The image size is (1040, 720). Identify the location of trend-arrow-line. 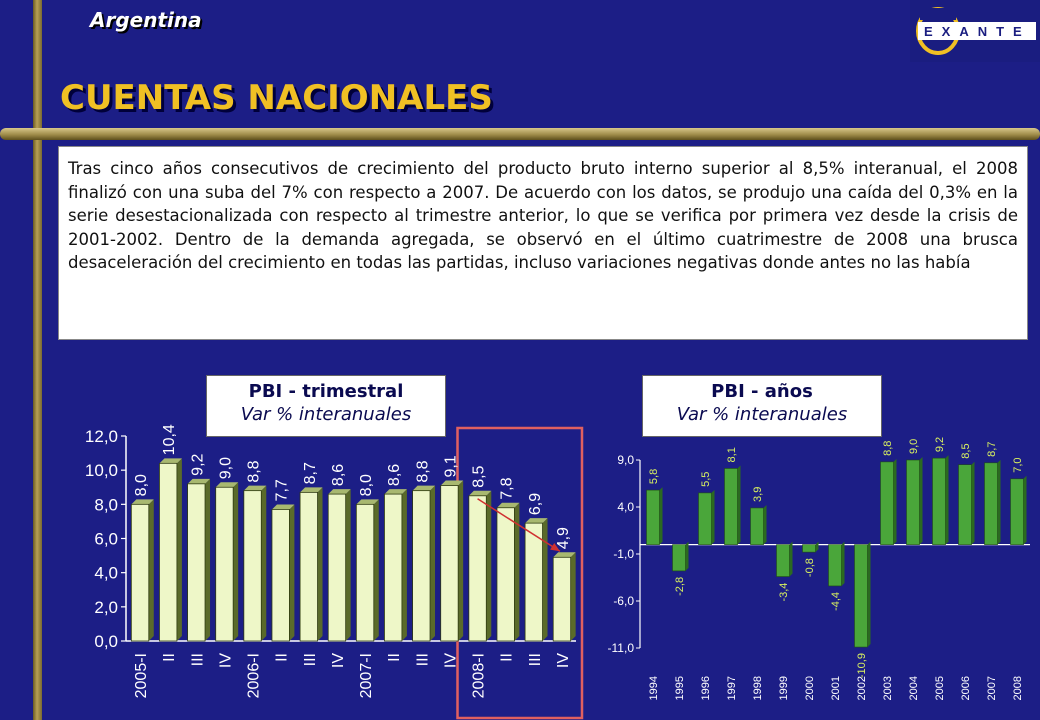
(519, 525).